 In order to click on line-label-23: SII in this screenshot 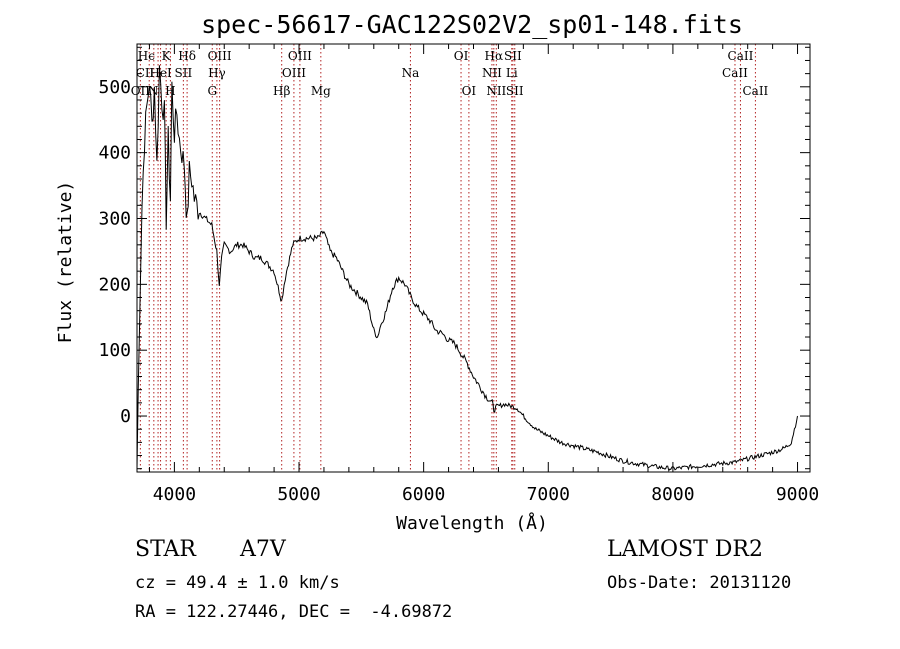, I will do `click(513, 56)`.